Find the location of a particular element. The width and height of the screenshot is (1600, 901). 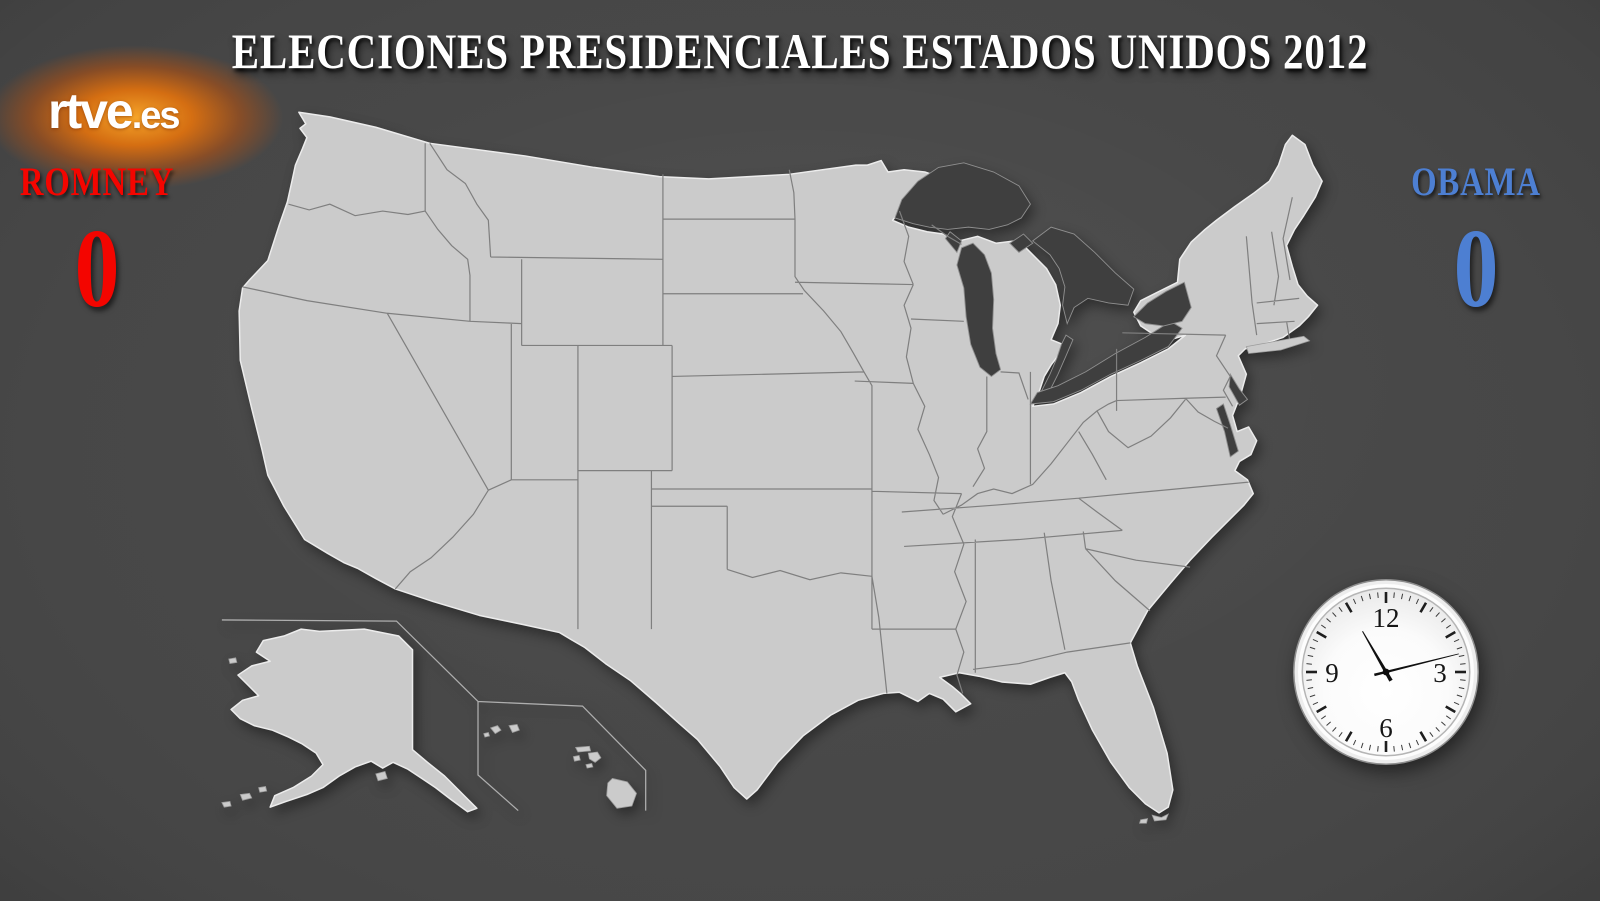

lake-huron is located at coordinates (1083, 276).